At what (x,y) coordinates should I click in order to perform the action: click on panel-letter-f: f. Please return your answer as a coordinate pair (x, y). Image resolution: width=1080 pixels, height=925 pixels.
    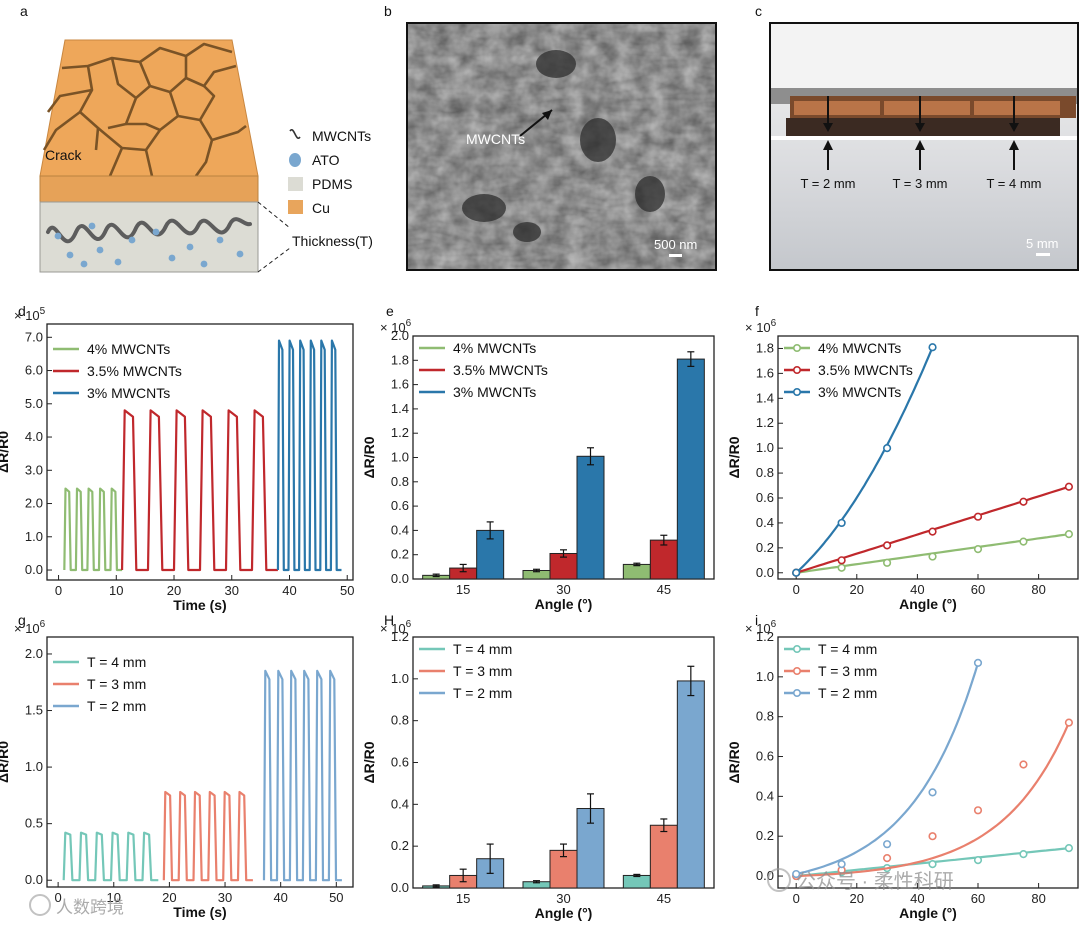
    Looking at the image, I should click on (757, 311).